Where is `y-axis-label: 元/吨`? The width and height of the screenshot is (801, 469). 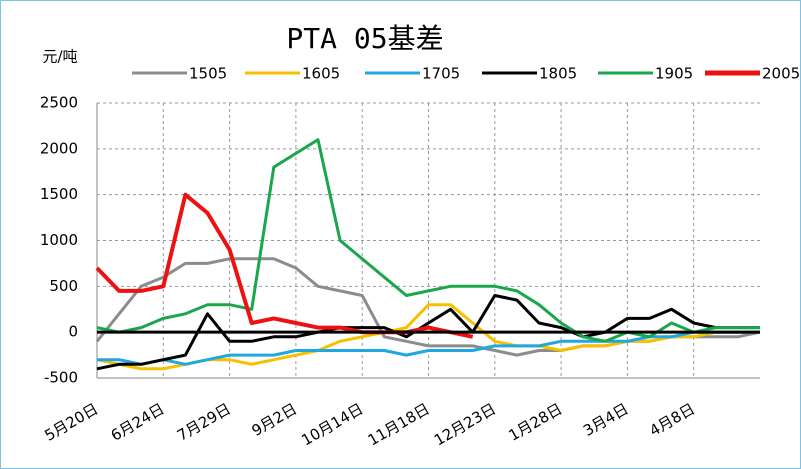 y-axis-label: 元/吨 is located at coordinates (59, 57).